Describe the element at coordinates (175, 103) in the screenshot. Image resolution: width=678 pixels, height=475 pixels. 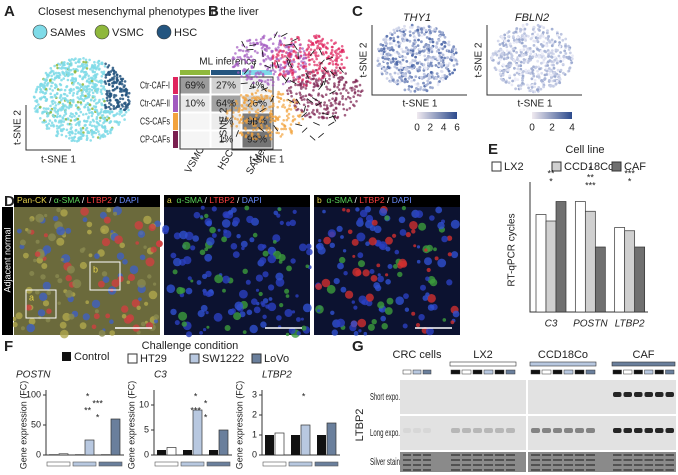
I see `row-color` at that location.